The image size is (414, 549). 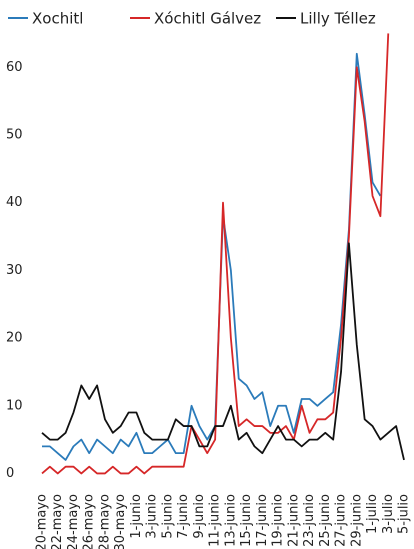 I want to click on x-tick-label: 30-mayo, so click(x=120, y=521).